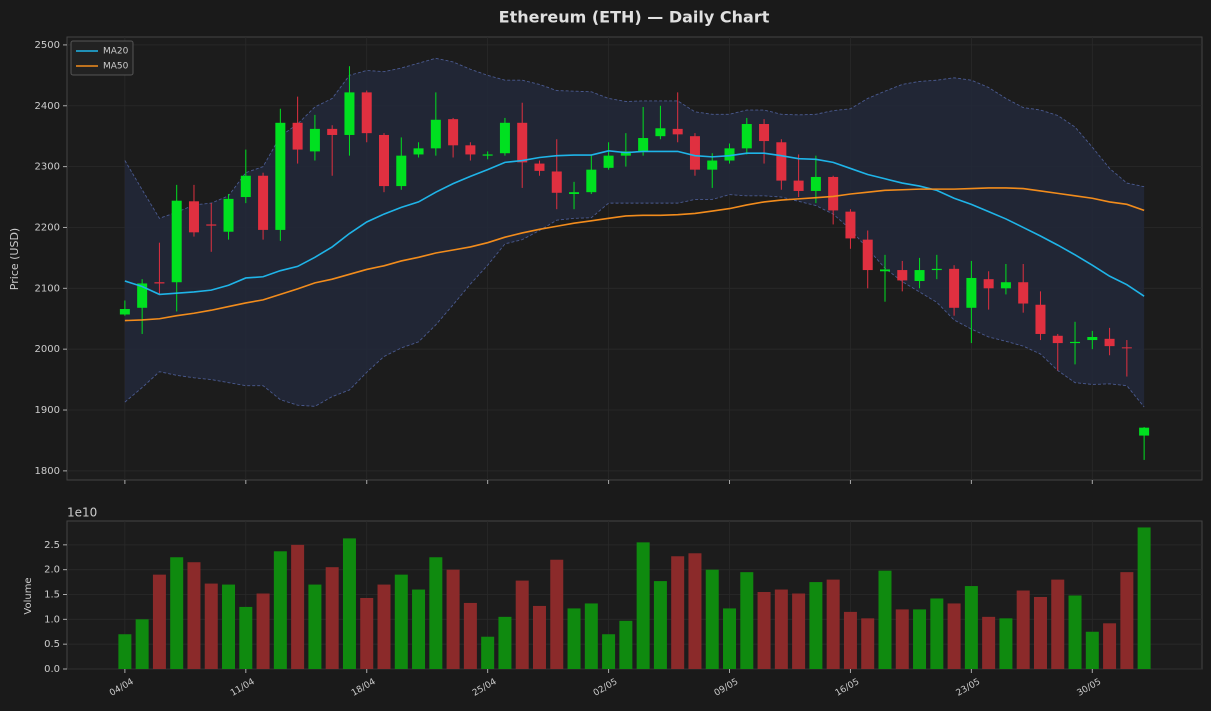 This screenshot has height=711, width=1211. I want to click on y-tick-label: 2.0, so click(52, 570).